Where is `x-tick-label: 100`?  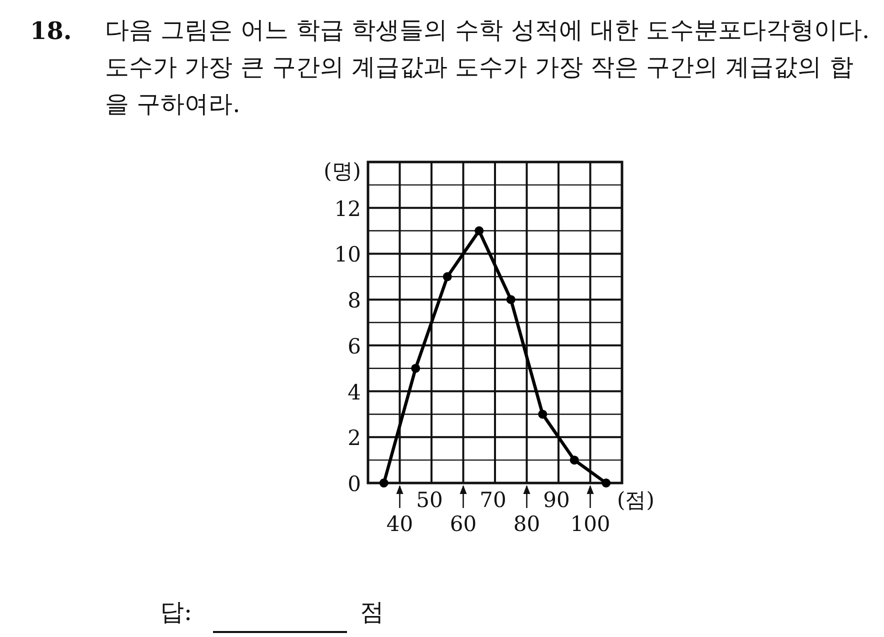 x-tick-label: 100 is located at coordinates (590, 524).